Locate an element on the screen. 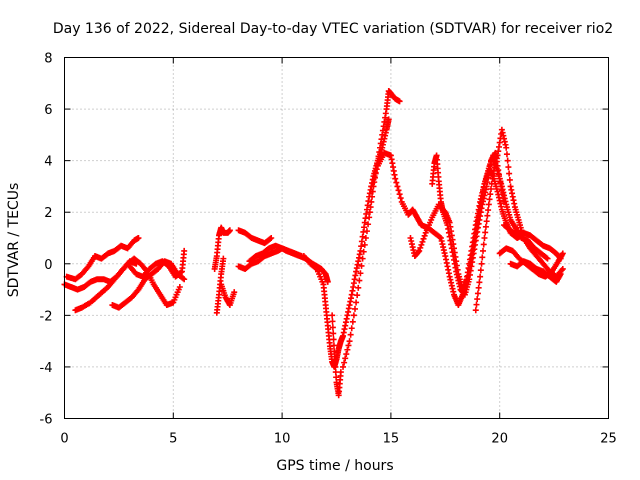  x-axis-label: GPS time / hours is located at coordinates (334, 466).